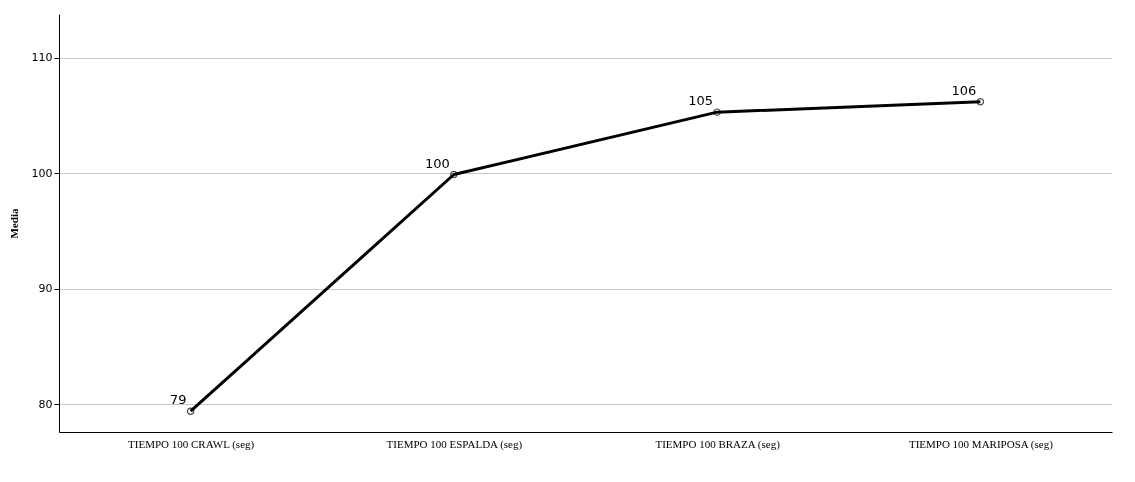 The height and width of the screenshot is (482, 1135). Describe the element at coordinates (42, 173) in the screenshot. I see `y-tick-label: 100` at that location.